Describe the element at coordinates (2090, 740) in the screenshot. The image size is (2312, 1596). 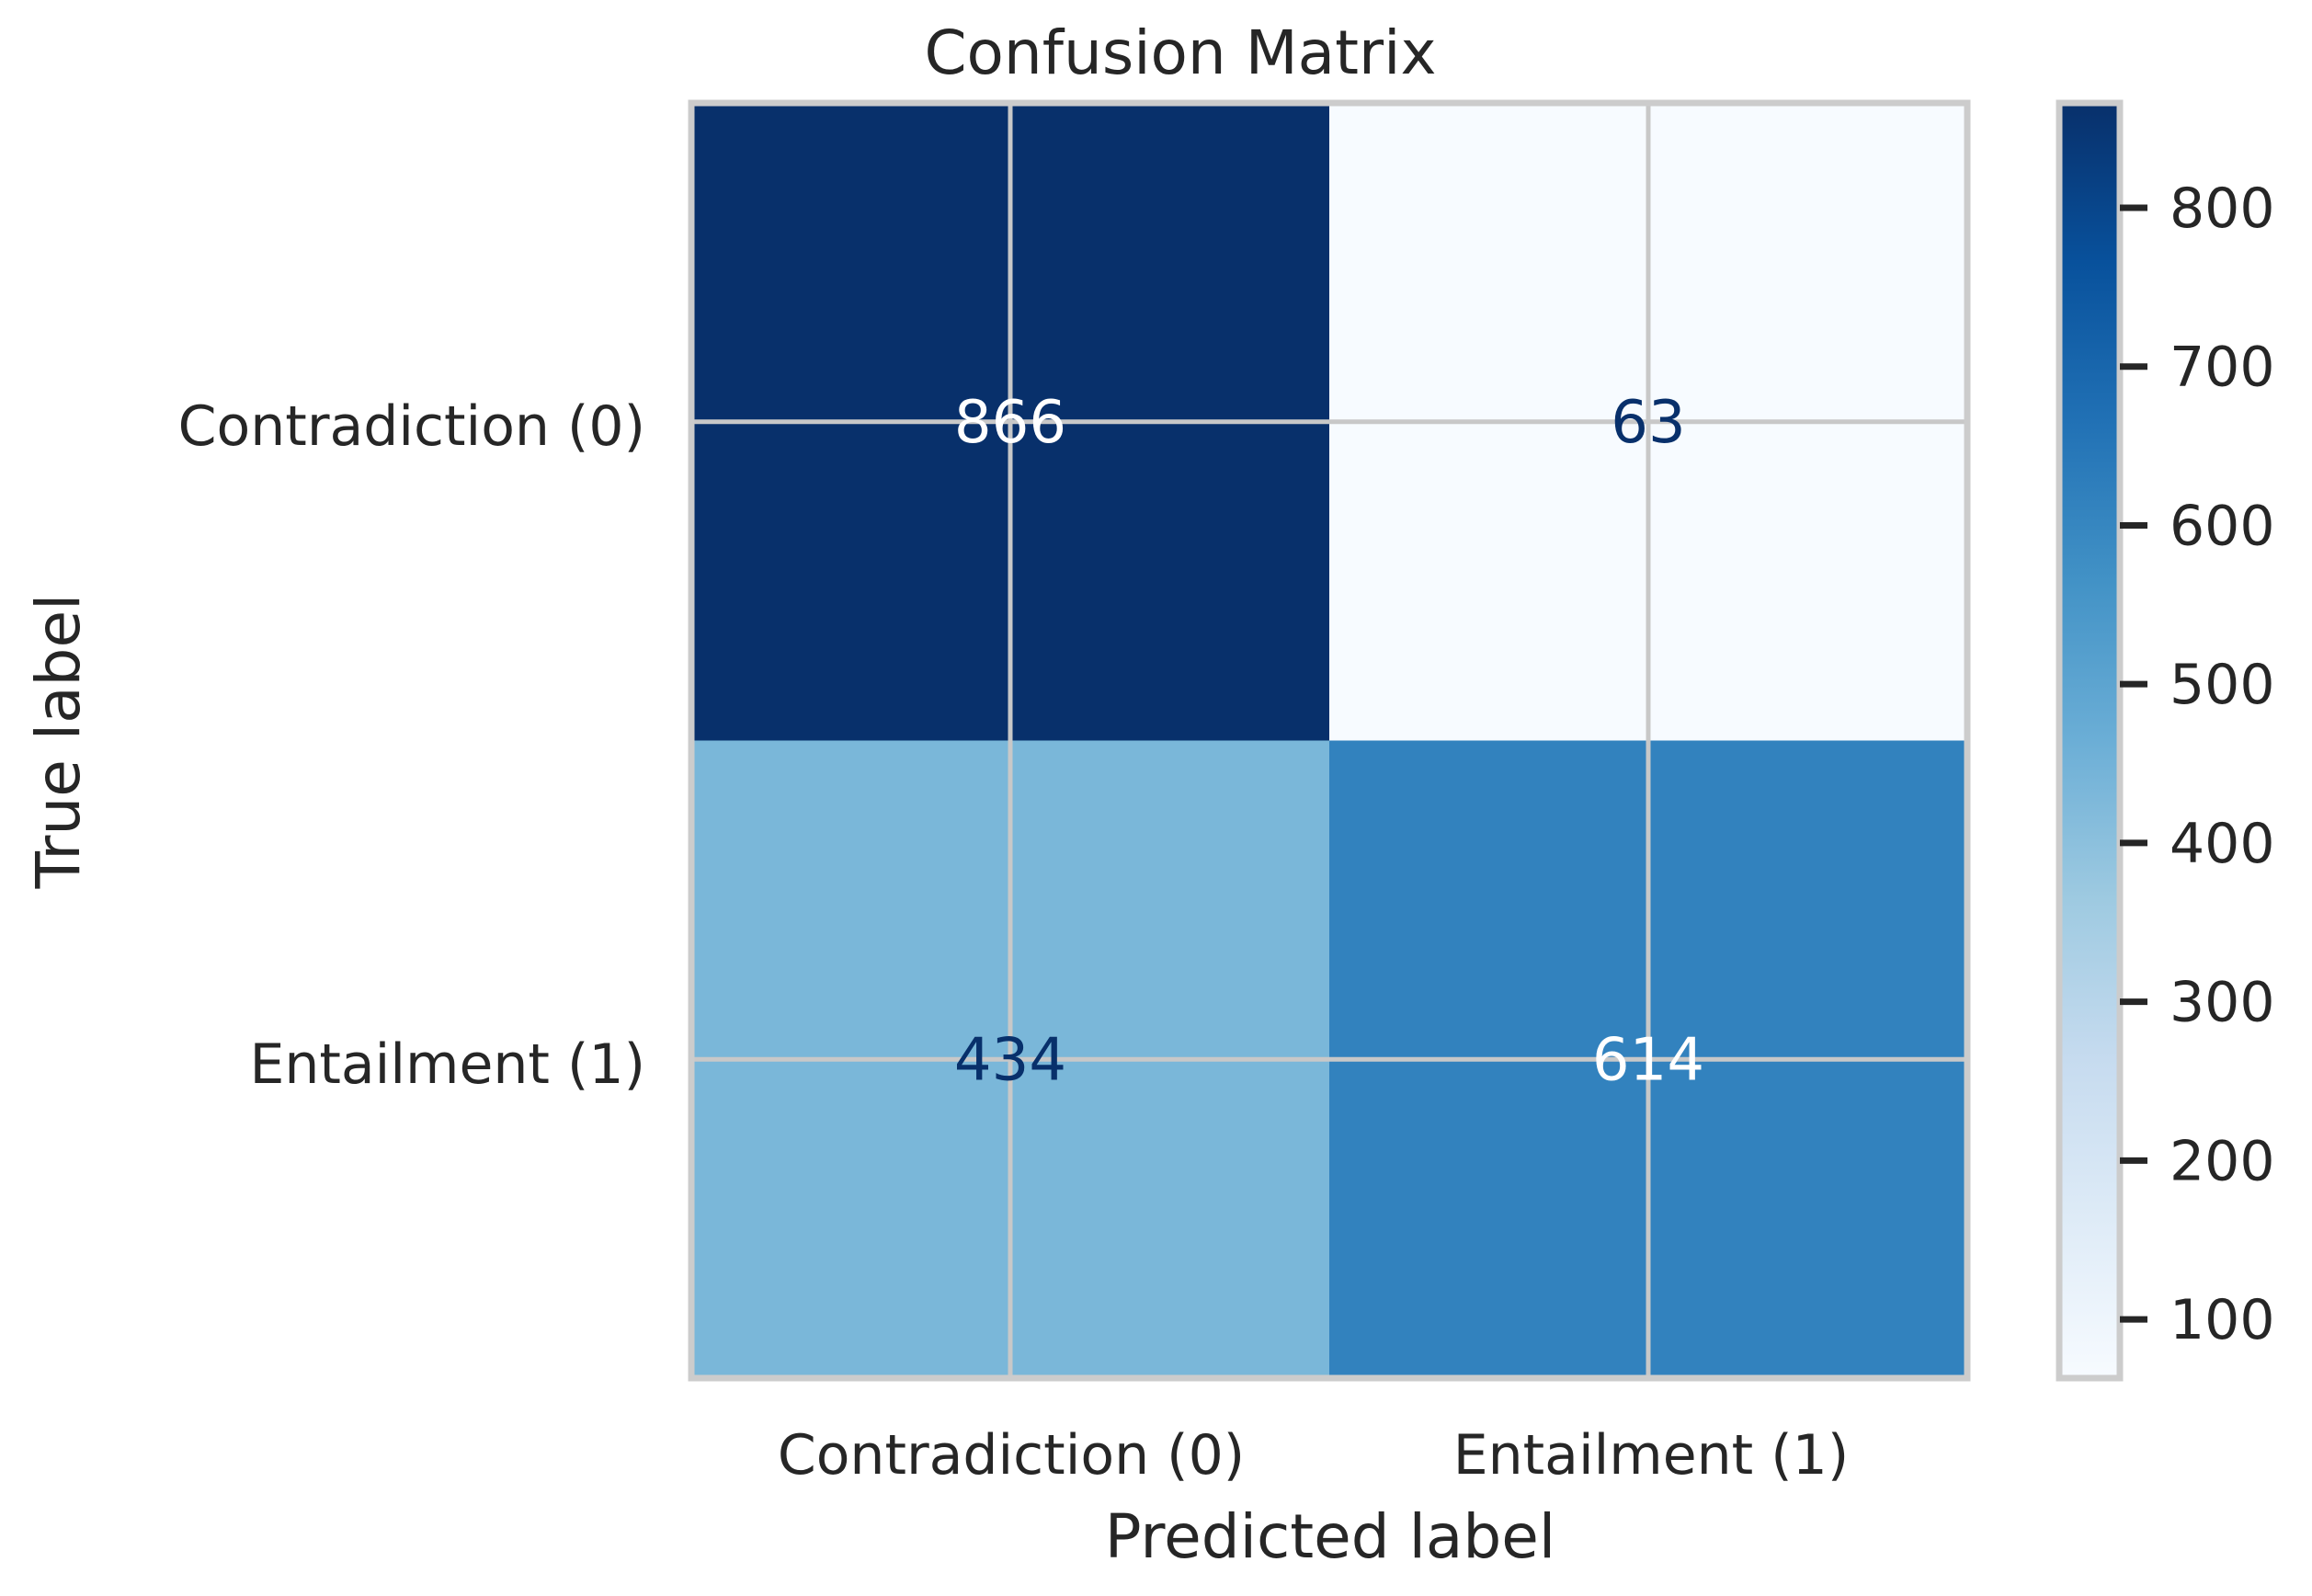
I see `colorbar` at that location.